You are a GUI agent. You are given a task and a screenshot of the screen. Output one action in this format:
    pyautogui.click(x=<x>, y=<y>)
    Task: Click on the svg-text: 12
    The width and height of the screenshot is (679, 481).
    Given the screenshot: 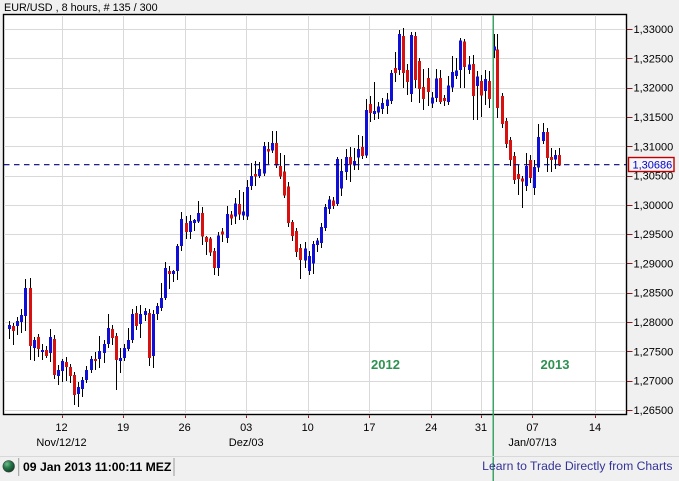 What is the action you would take?
    pyautogui.click(x=61, y=428)
    